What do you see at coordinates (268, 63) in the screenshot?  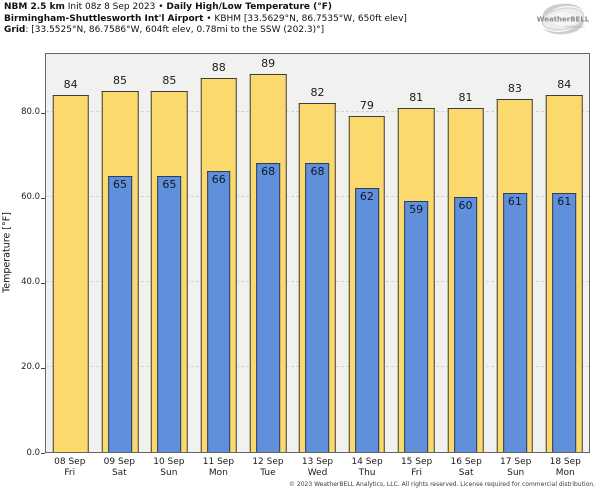 I see `high-value-label: 89` at bounding box center [268, 63].